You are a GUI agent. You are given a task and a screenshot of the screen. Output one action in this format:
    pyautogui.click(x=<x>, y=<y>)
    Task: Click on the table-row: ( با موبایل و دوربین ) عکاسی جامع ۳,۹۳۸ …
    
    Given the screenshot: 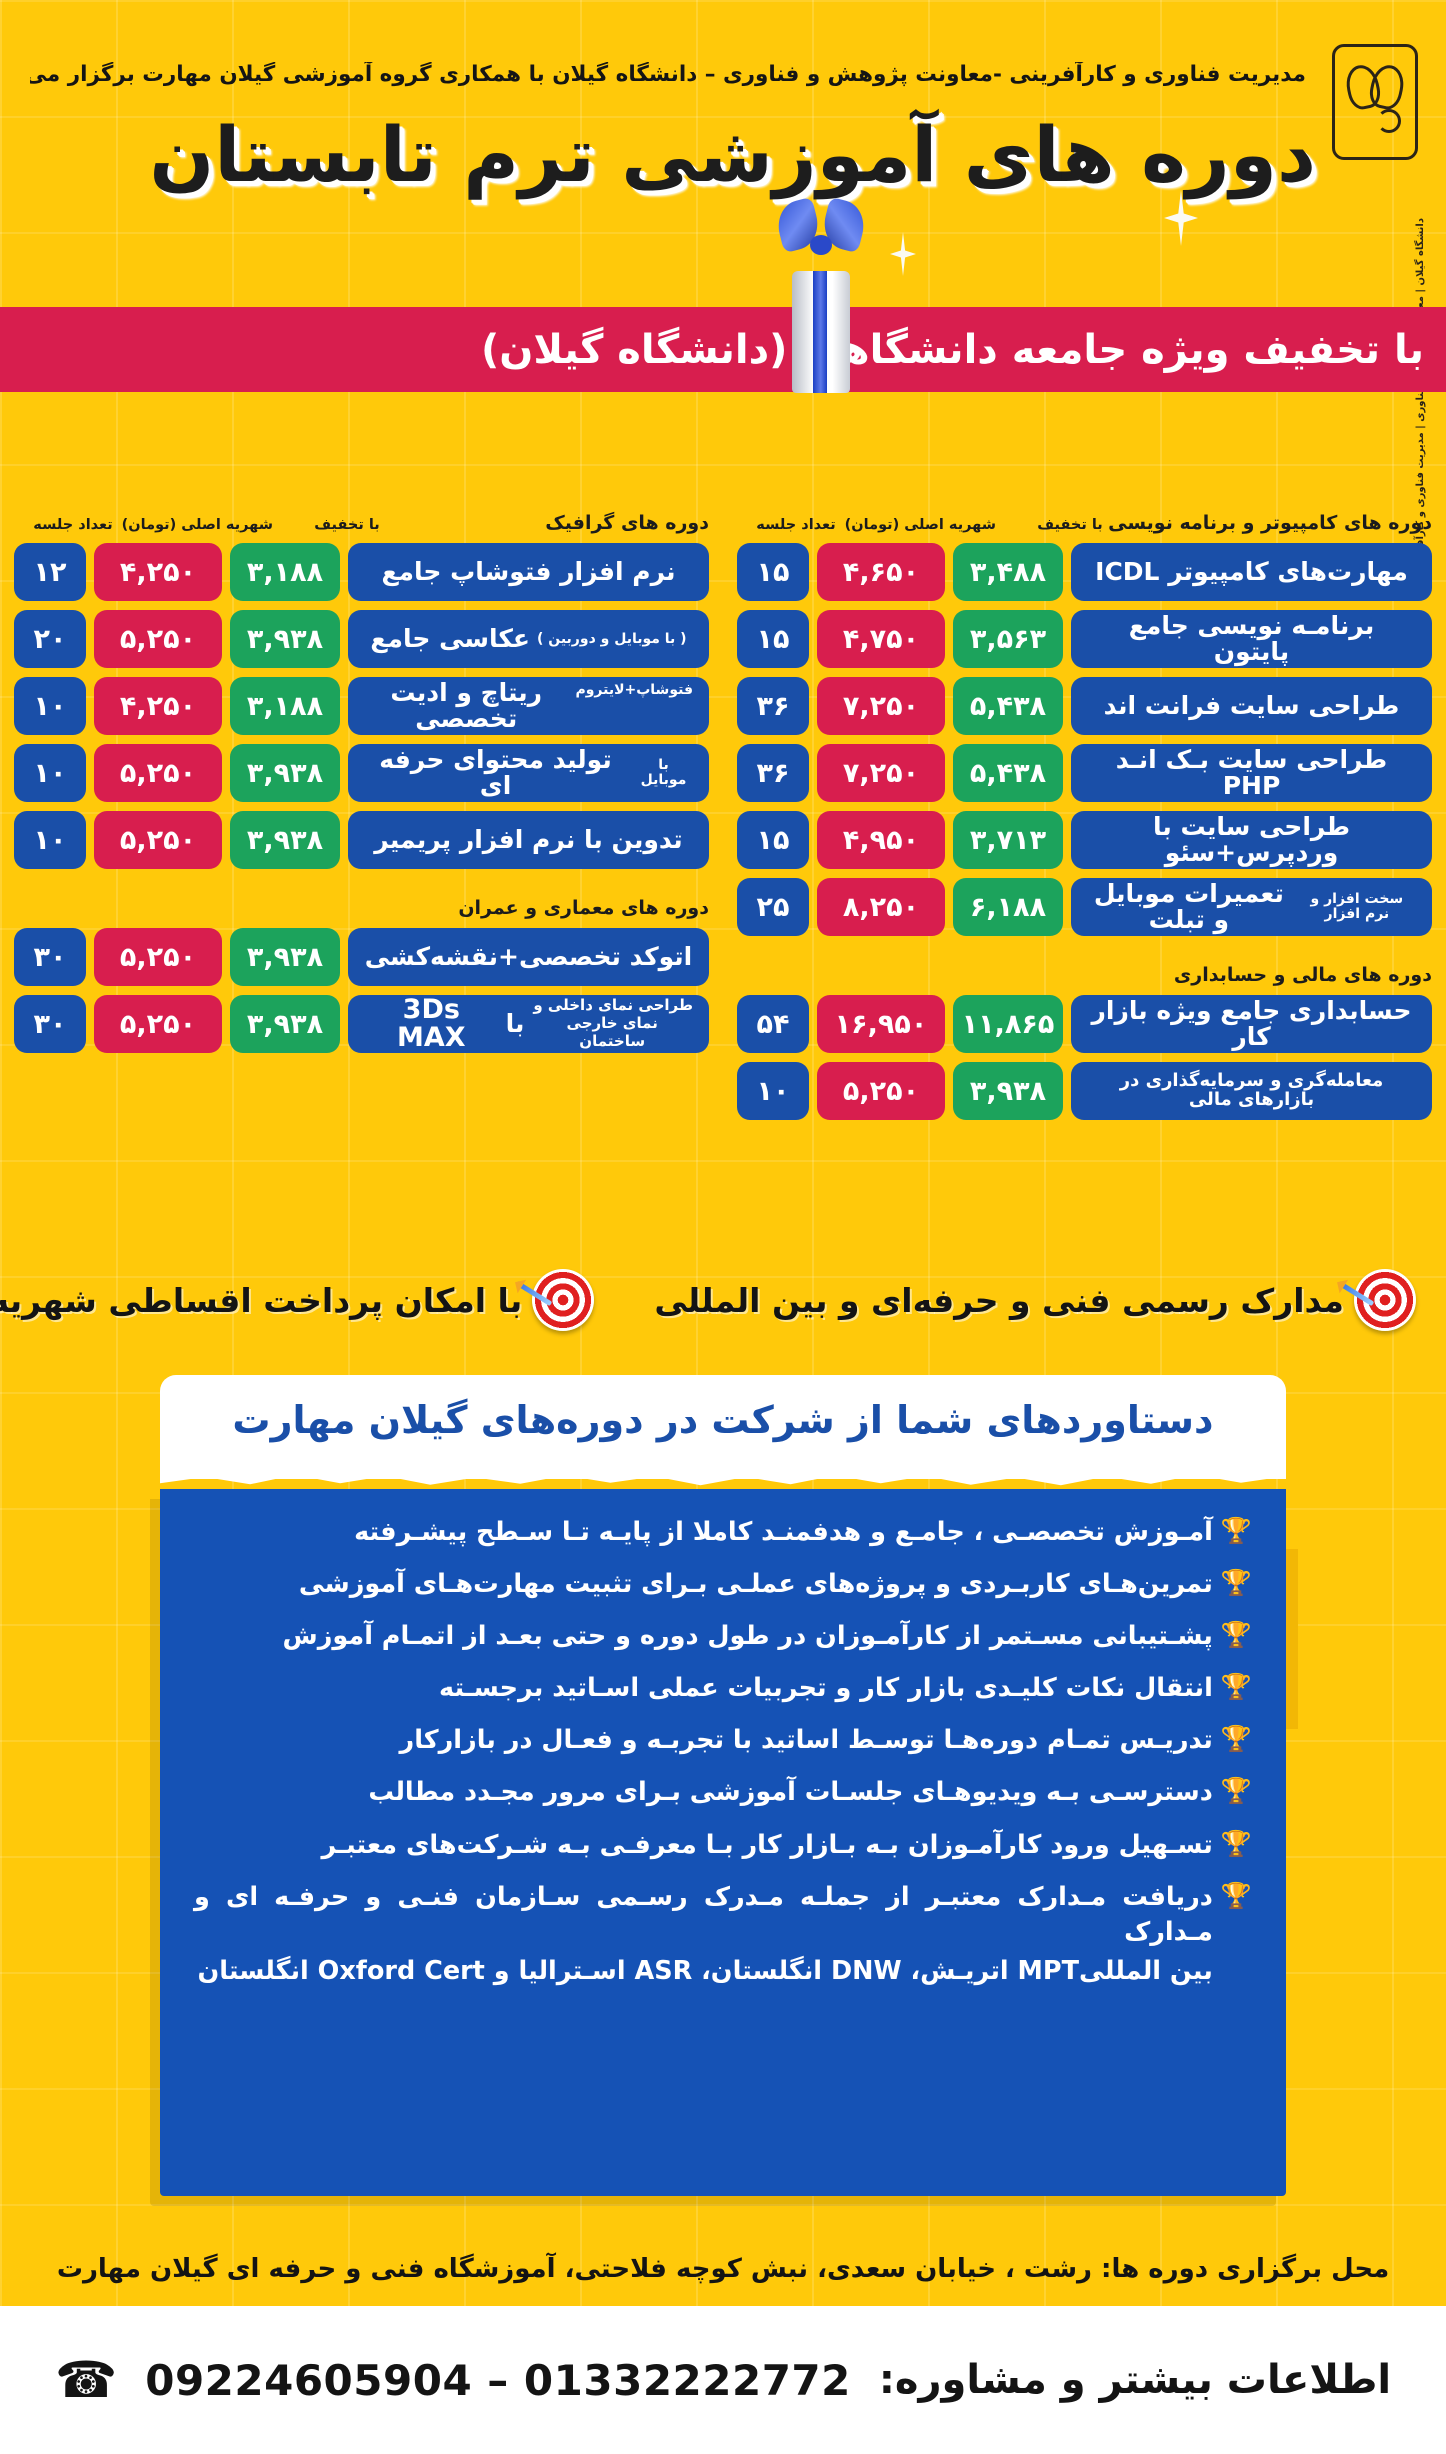 What is the action you would take?
    pyautogui.click(x=361, y=639)
    